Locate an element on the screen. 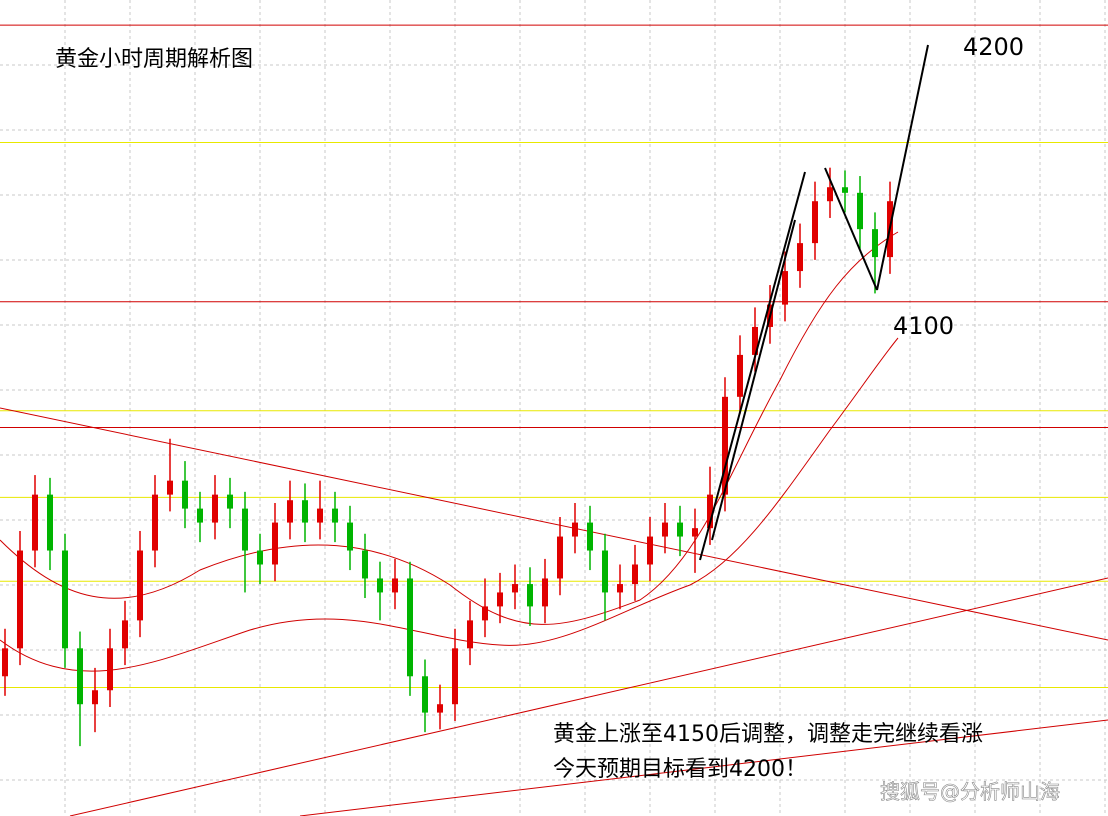 This screenshot has height=816, width=1108. annotation: 黄金上涨至4150后调整，调整走完继续看涨 is located at coordinates (768, 734).